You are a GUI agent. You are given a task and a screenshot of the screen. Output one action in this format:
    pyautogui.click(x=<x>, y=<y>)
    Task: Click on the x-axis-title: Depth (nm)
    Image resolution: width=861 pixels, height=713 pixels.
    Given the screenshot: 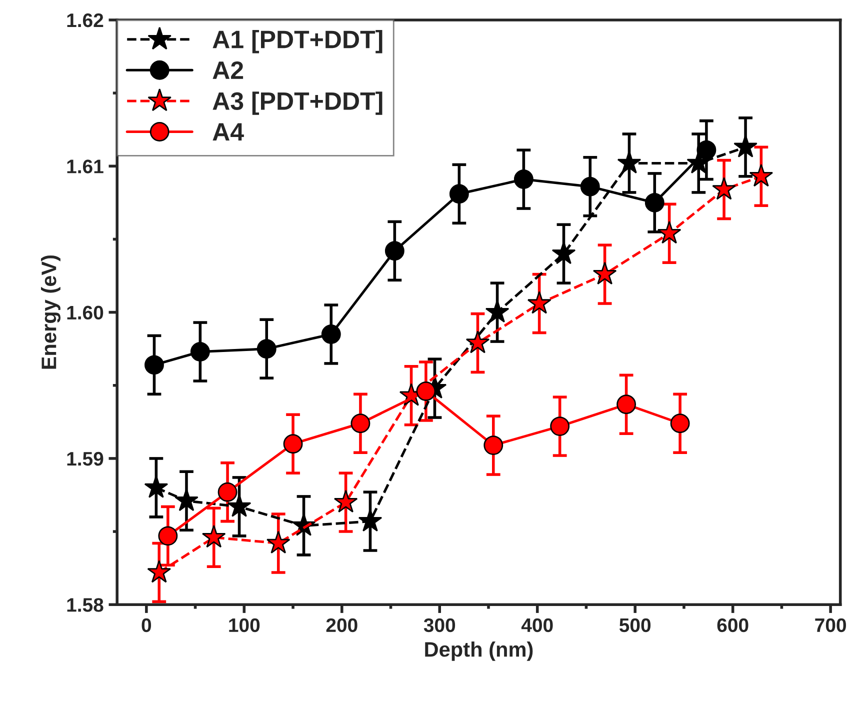 What is the action you would take?
    pyautogui.click(x=479, y=651)
    